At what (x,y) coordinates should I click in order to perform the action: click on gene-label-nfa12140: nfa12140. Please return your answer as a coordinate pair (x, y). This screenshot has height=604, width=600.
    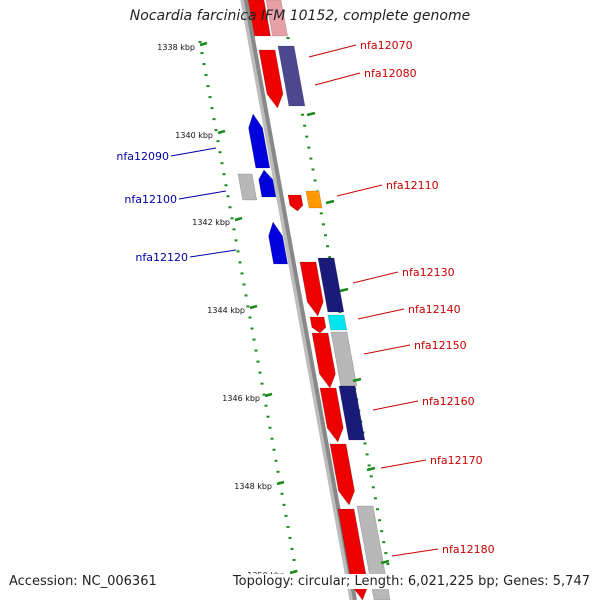
    Looking at the image, I should click on (434, 309).